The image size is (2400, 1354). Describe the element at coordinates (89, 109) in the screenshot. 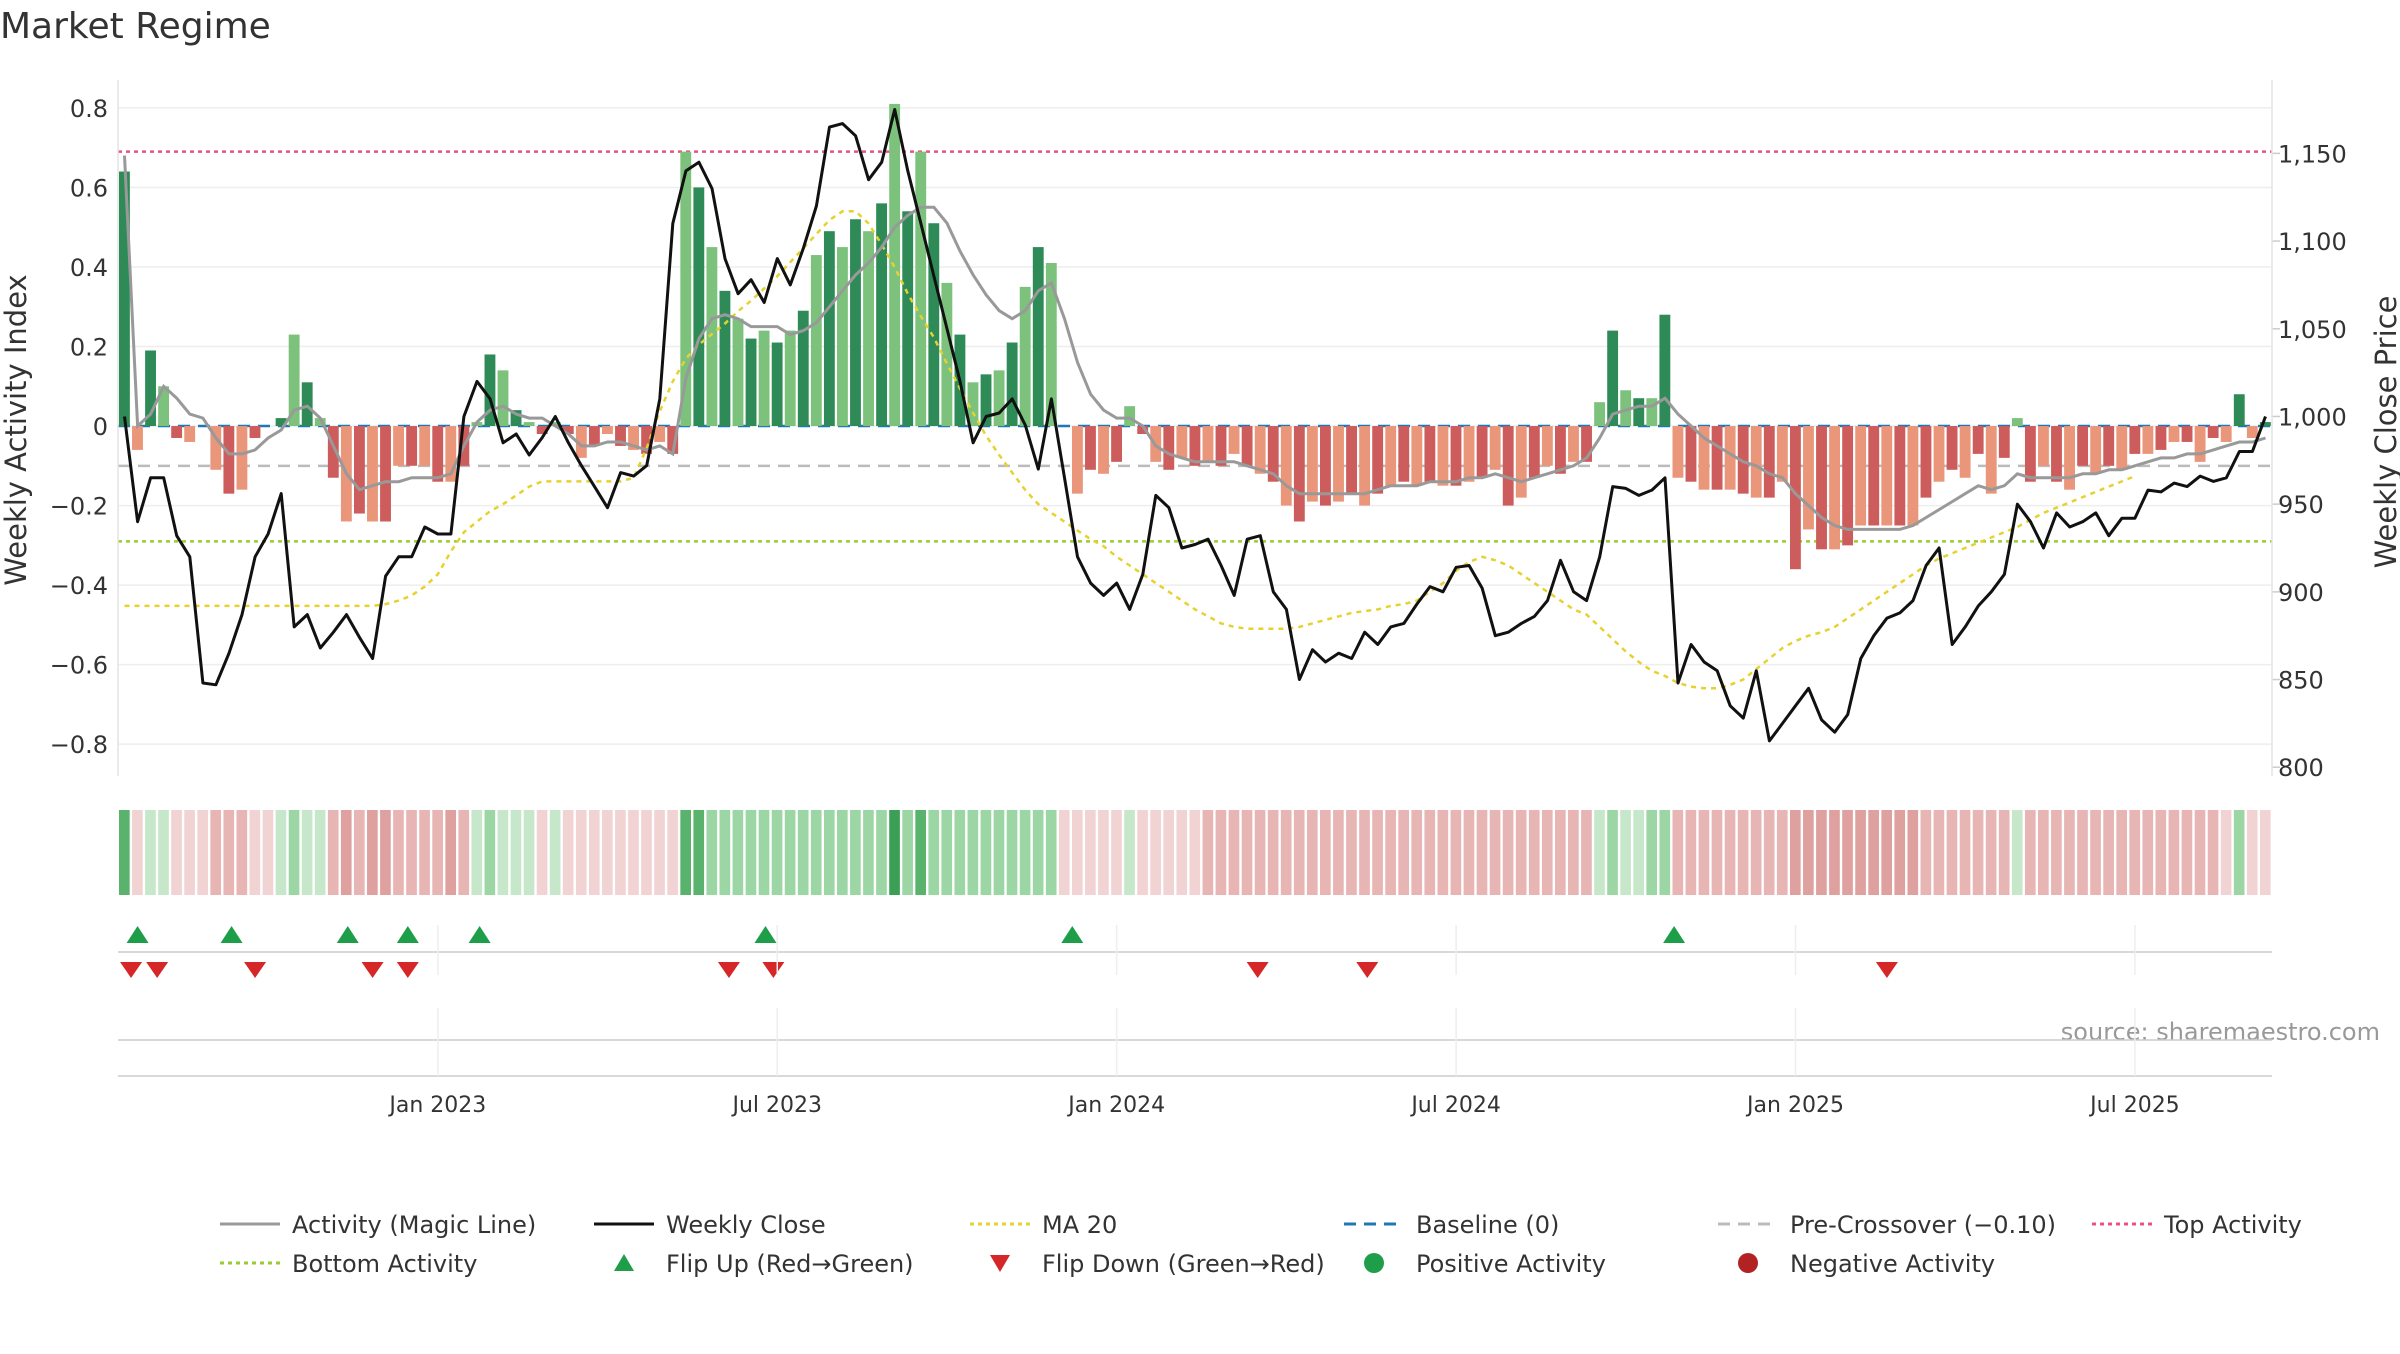

I see `left-tick-label-0: 0.8` at that location.